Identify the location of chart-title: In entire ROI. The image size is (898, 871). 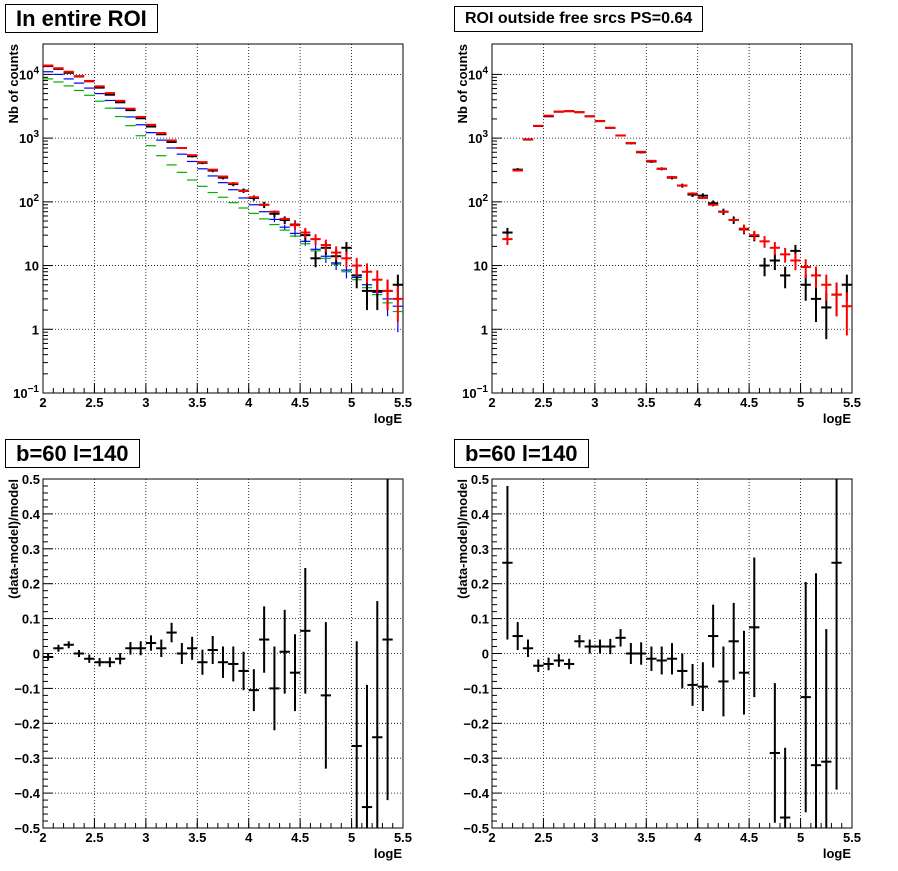
(81, 18).